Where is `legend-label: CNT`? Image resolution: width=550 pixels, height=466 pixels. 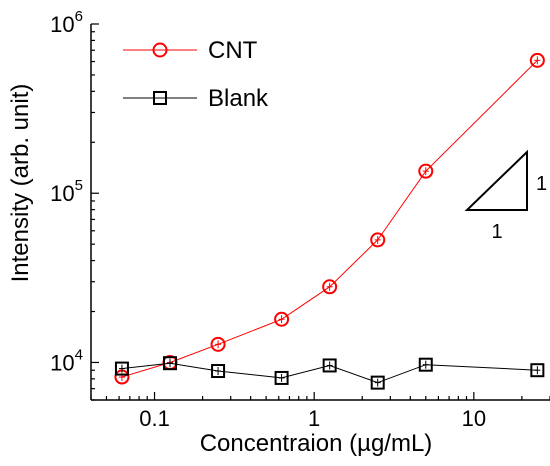 legend-label: CNT is located at coordinates (233, 50).